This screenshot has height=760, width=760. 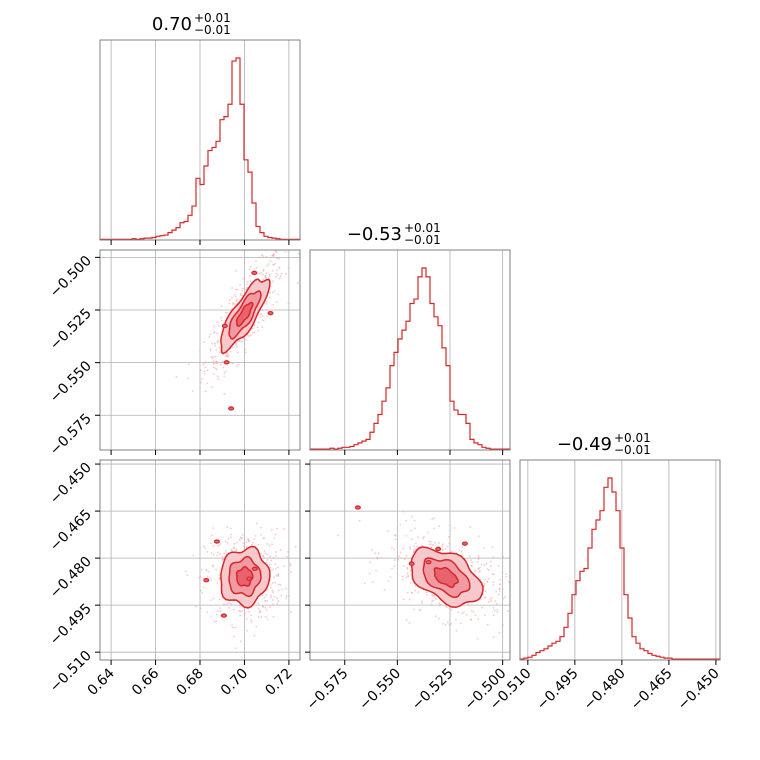 I want to click on contour-level, so click(x=244, y=314).